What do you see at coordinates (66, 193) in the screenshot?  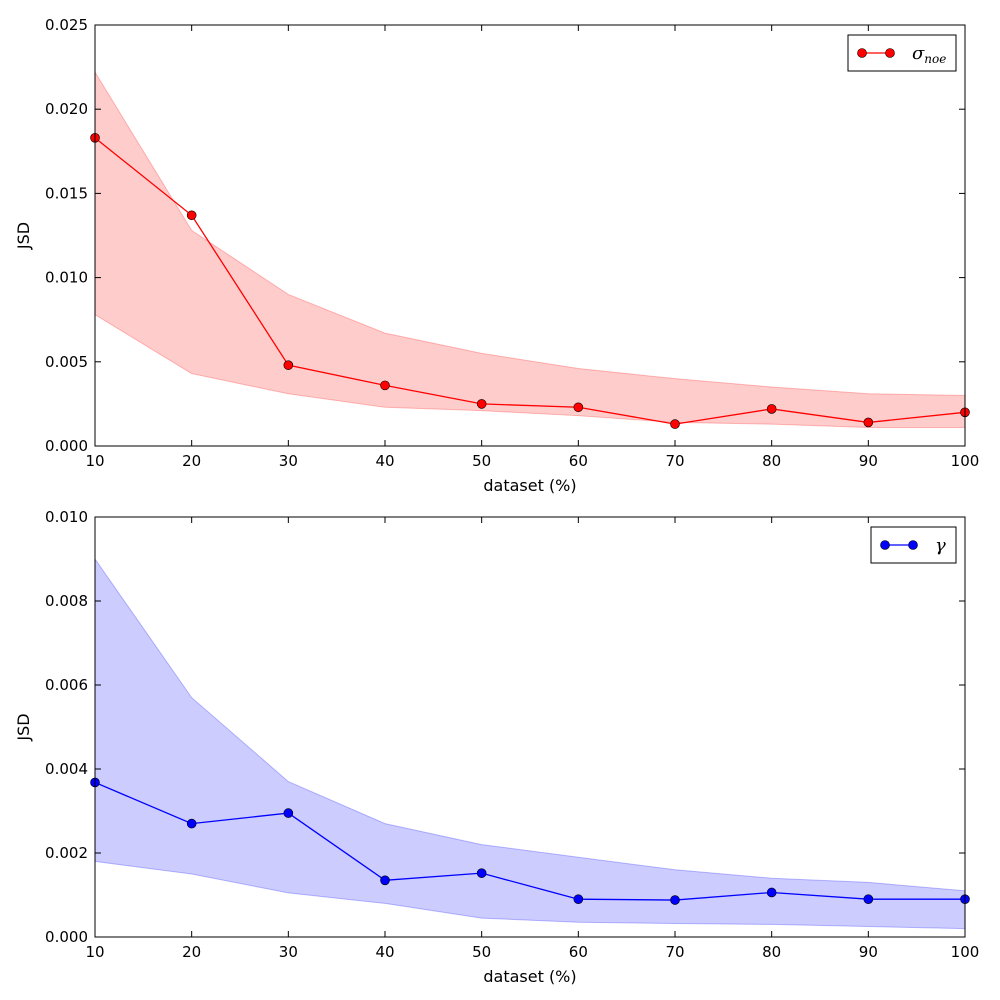 I see `y-tick-label: 0.015` at bounding box center [66, 193].